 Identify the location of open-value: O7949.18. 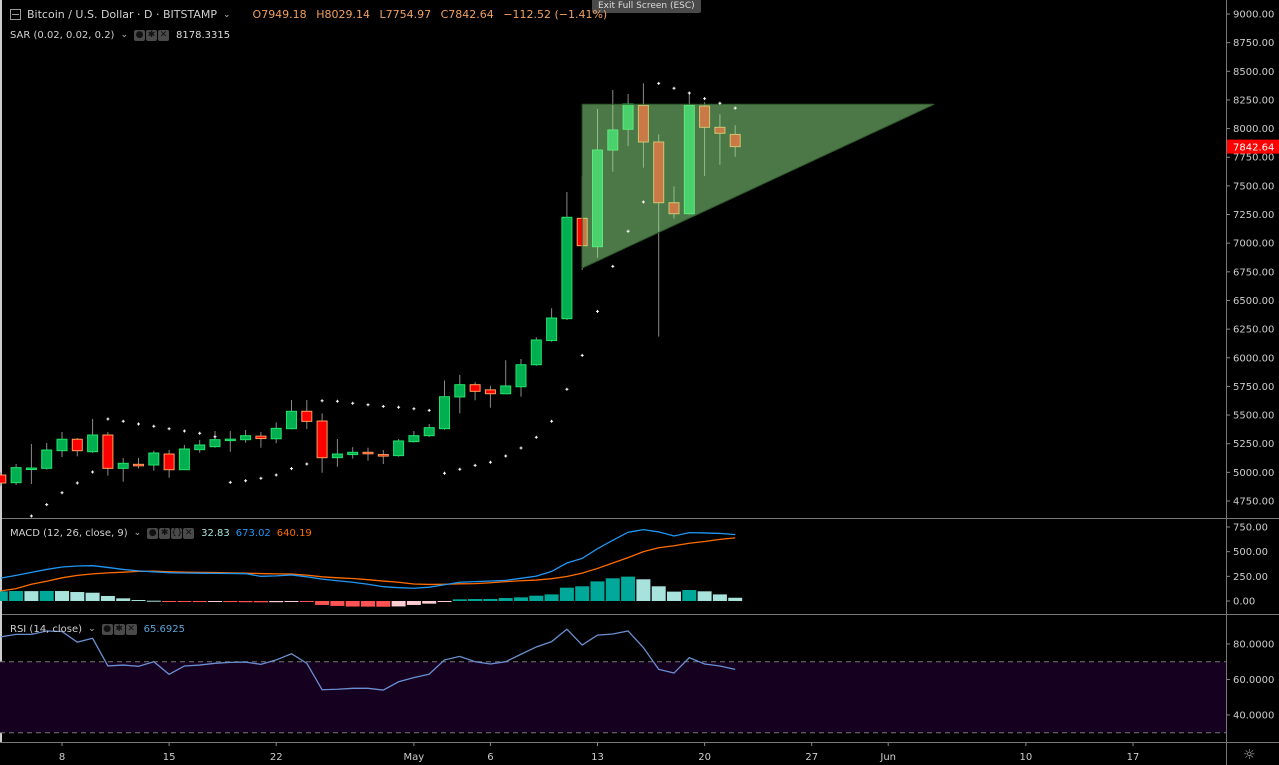
(279, 14).